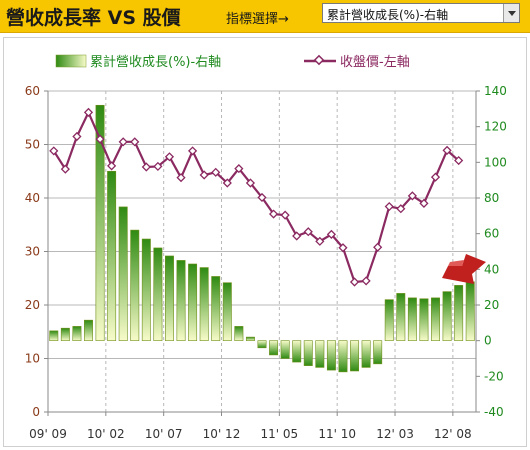  I want to click on legend-line-label: 收盤價-左軸, so click(375, 62).